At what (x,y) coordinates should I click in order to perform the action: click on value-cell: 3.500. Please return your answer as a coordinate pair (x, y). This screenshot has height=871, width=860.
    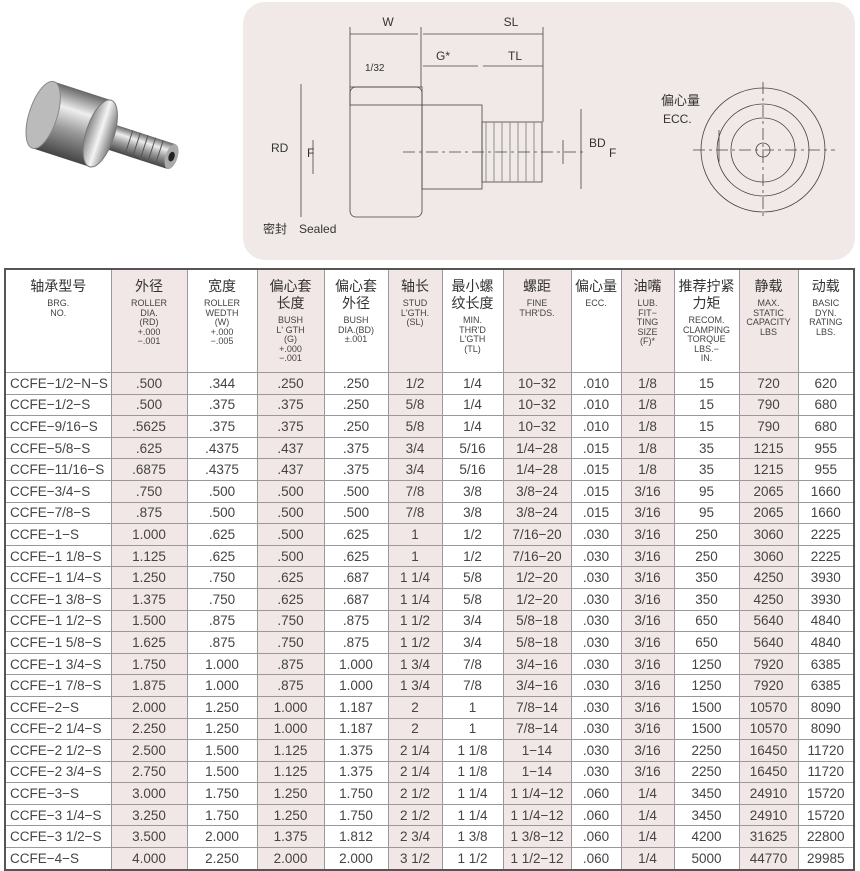
    Looking at the image, I should click on (149, 837).